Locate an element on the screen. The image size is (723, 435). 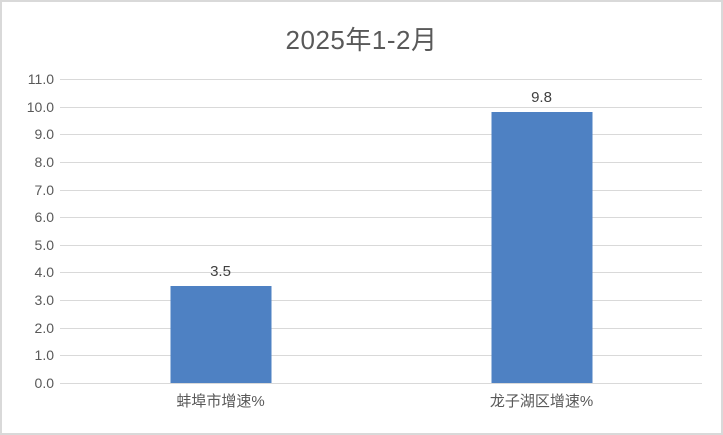
data-label-1: 9.8 is located at coordinates (541, 98).